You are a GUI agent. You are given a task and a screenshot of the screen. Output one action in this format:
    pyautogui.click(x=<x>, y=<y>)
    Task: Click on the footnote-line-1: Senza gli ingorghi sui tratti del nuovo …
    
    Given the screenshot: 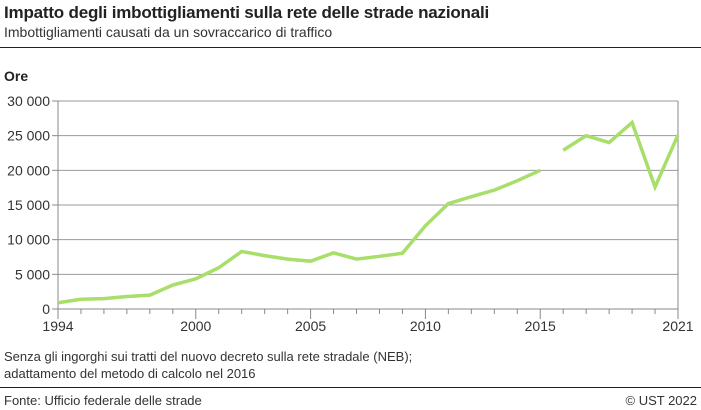 What is the action you would take?
    pyautogui.click(x=208, y=356)
    